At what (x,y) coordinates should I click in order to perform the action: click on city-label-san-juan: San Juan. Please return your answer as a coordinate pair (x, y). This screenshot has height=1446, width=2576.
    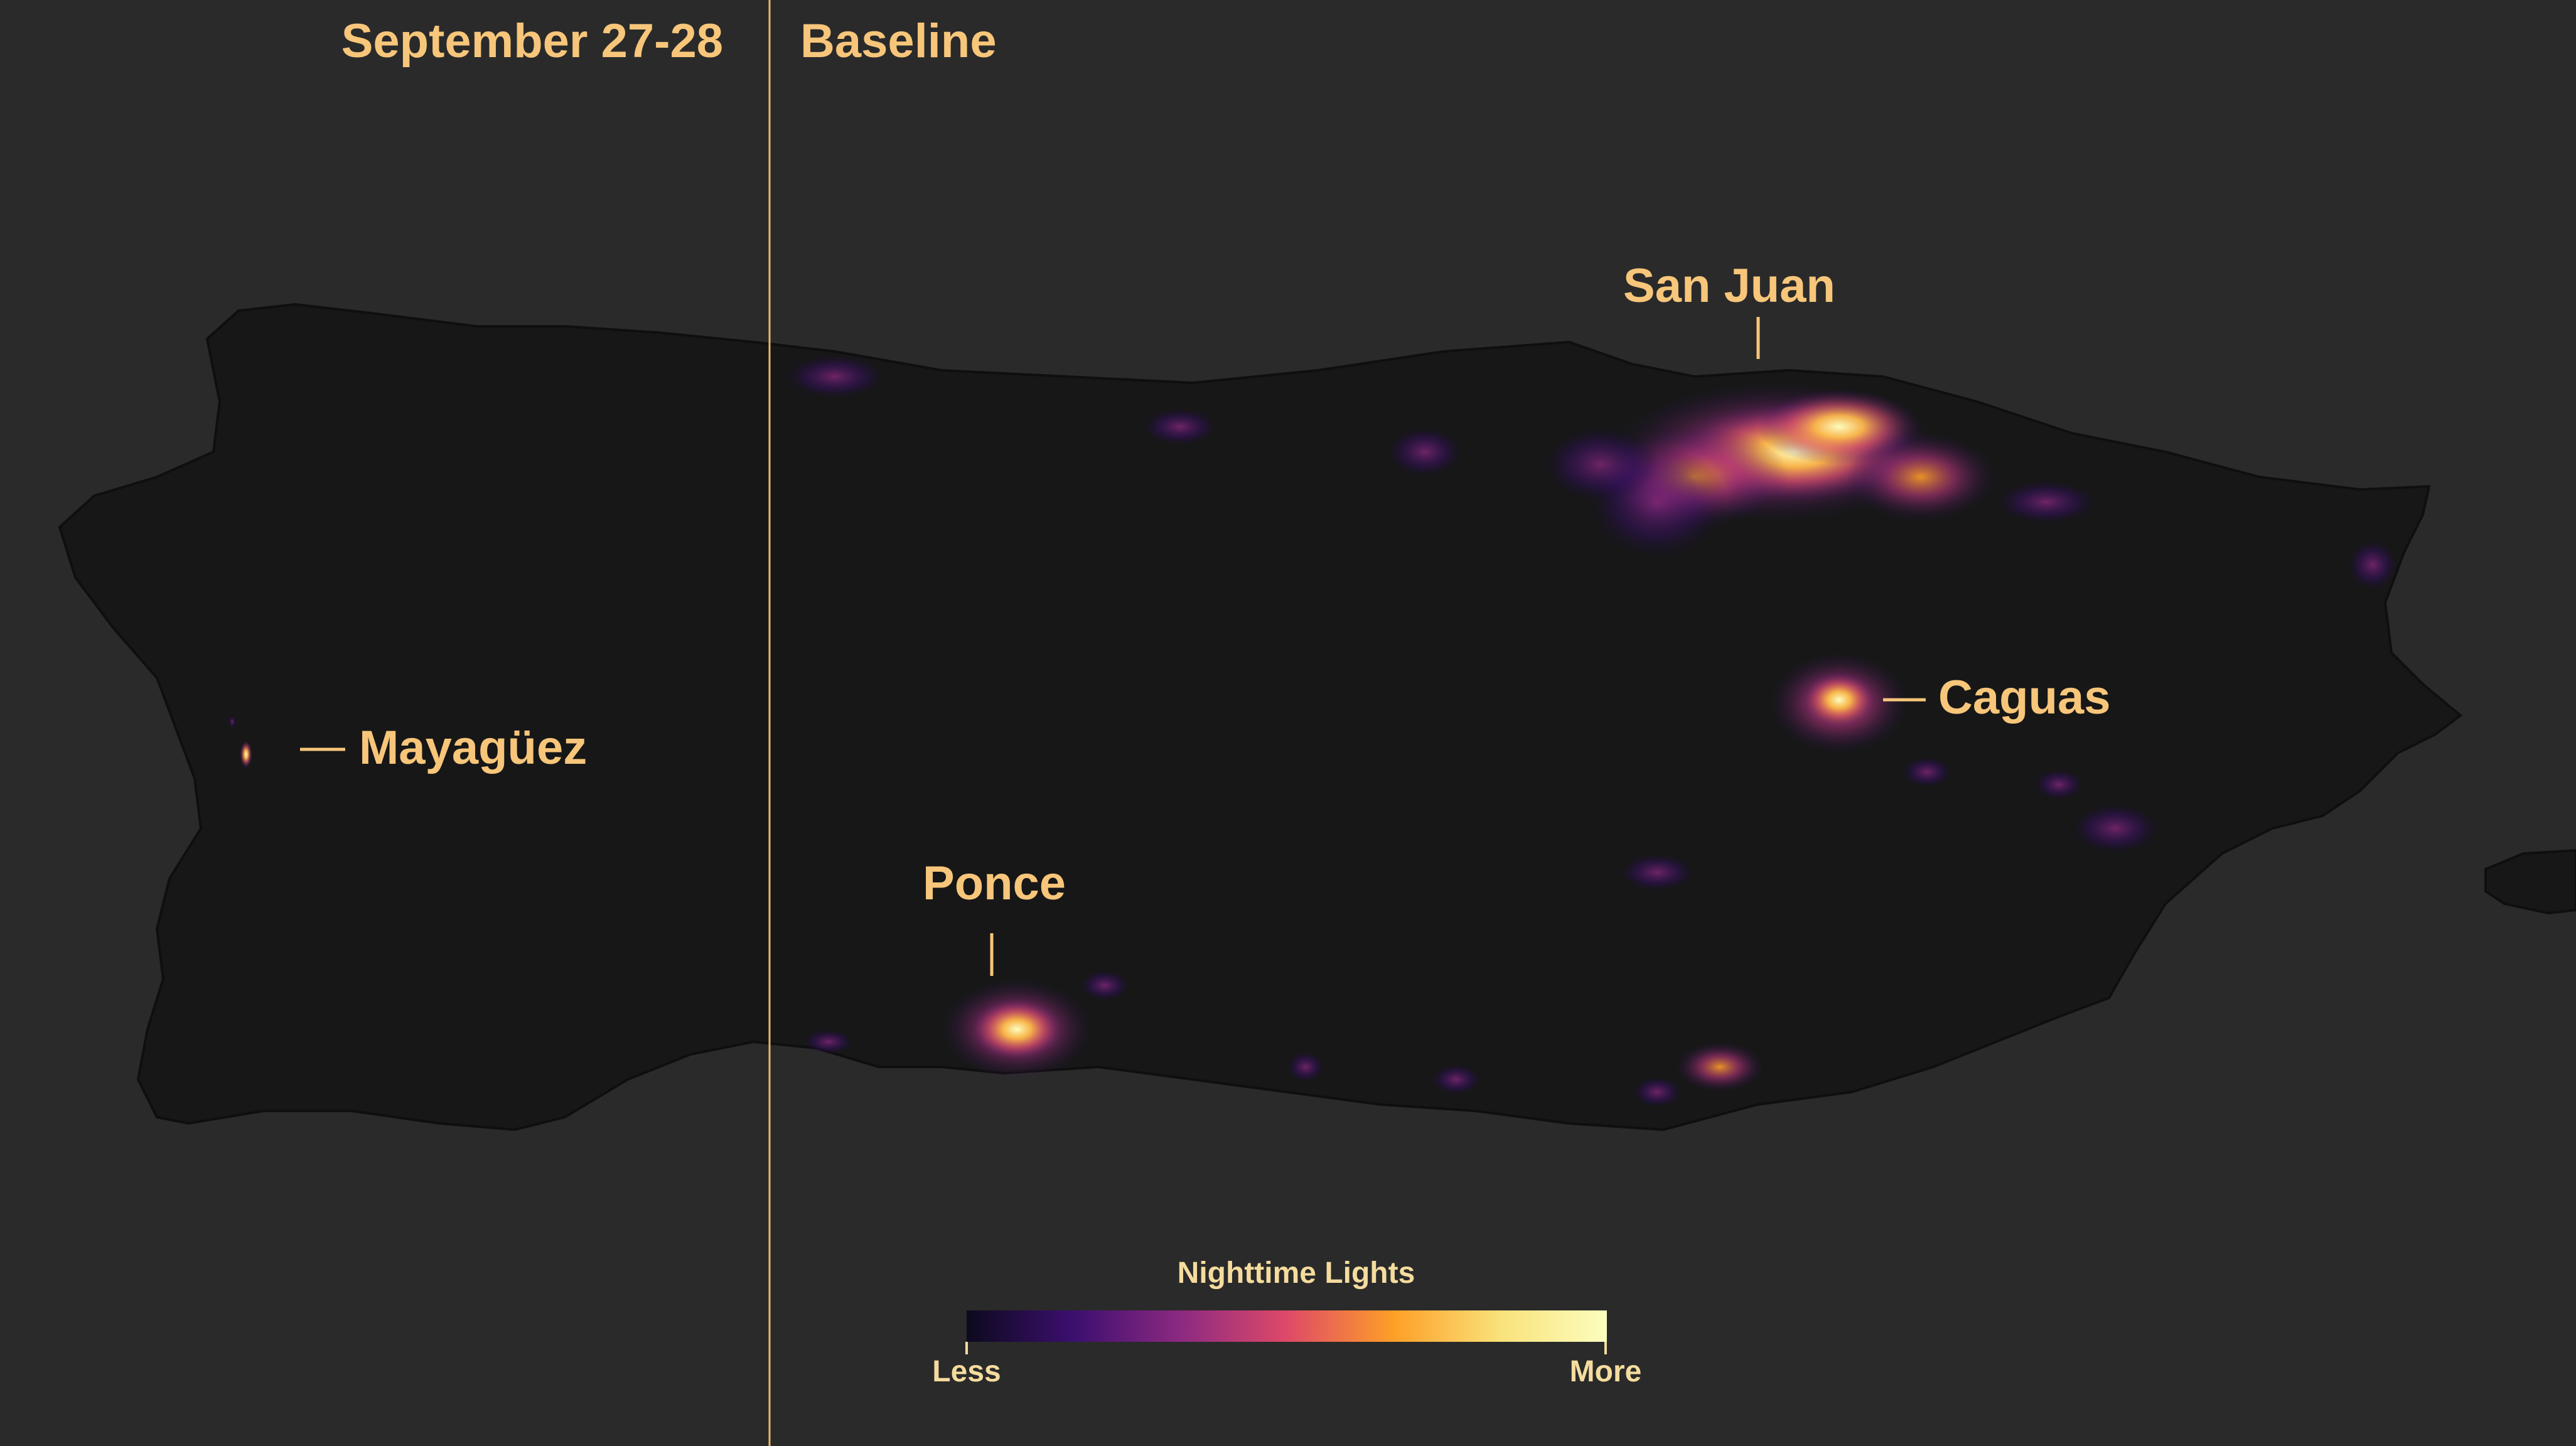
    Looking at the image, I should click on (1729, 286).